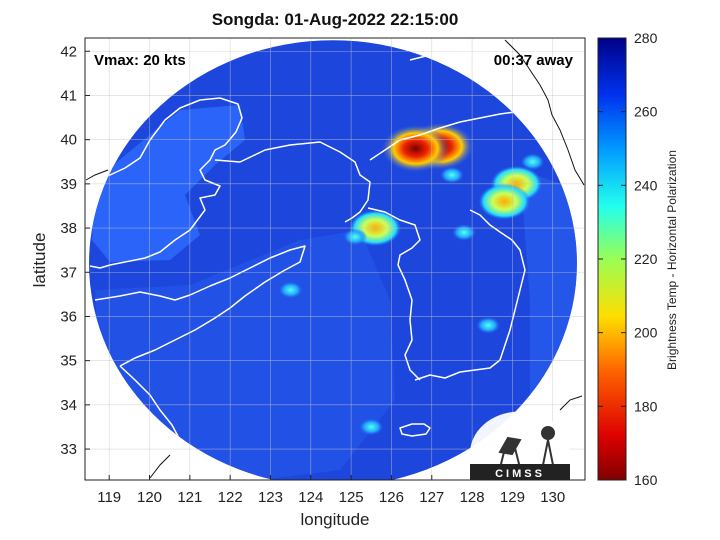 The height and width of the screenshot is (540, 720). Describe the element at coordinates (646, 406) in the screenshot. I see `colorbar-tick-label: 180` at that location.